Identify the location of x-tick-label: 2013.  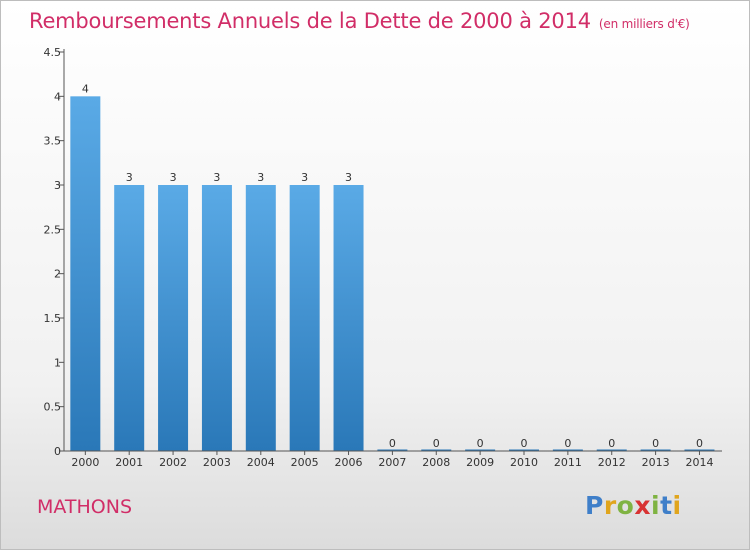
(656, 462).